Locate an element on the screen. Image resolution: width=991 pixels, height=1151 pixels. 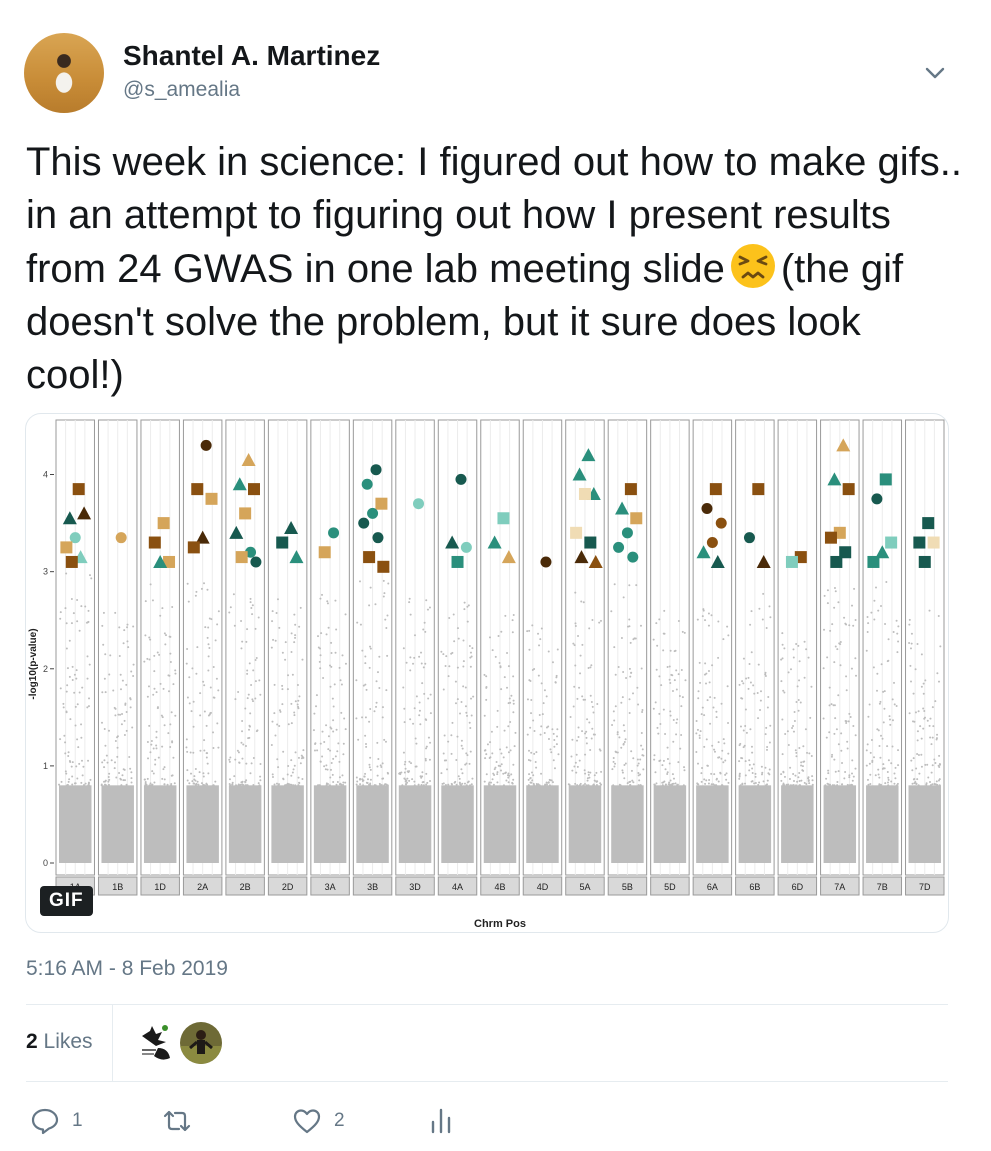
divider-top is located at coordinates (487, 1004).